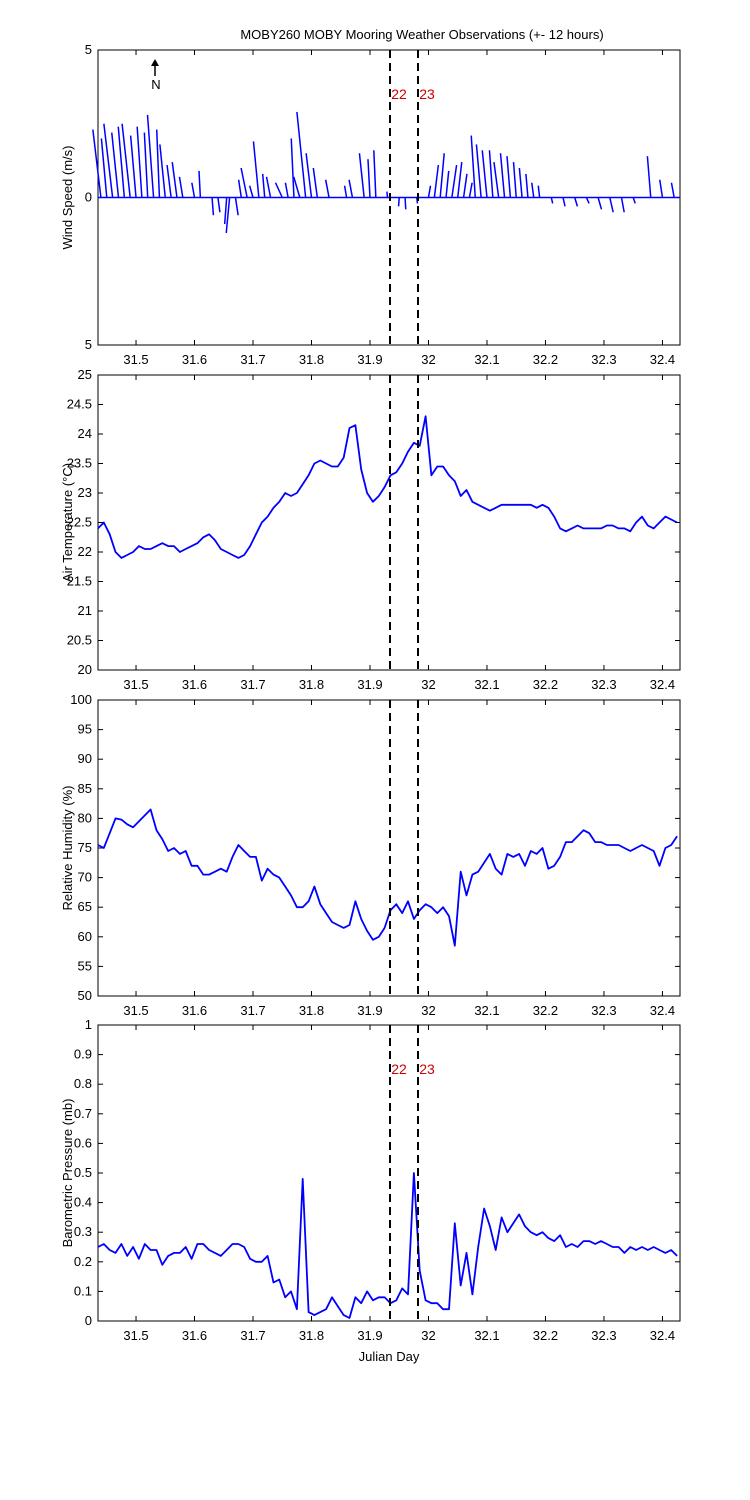 The height and width of the screenshot is (1500, 750). Describe the element at coordinates (83, 1172) in the screenshot. I see `barometric_pressure-ytick-label: 0.5` at that location.